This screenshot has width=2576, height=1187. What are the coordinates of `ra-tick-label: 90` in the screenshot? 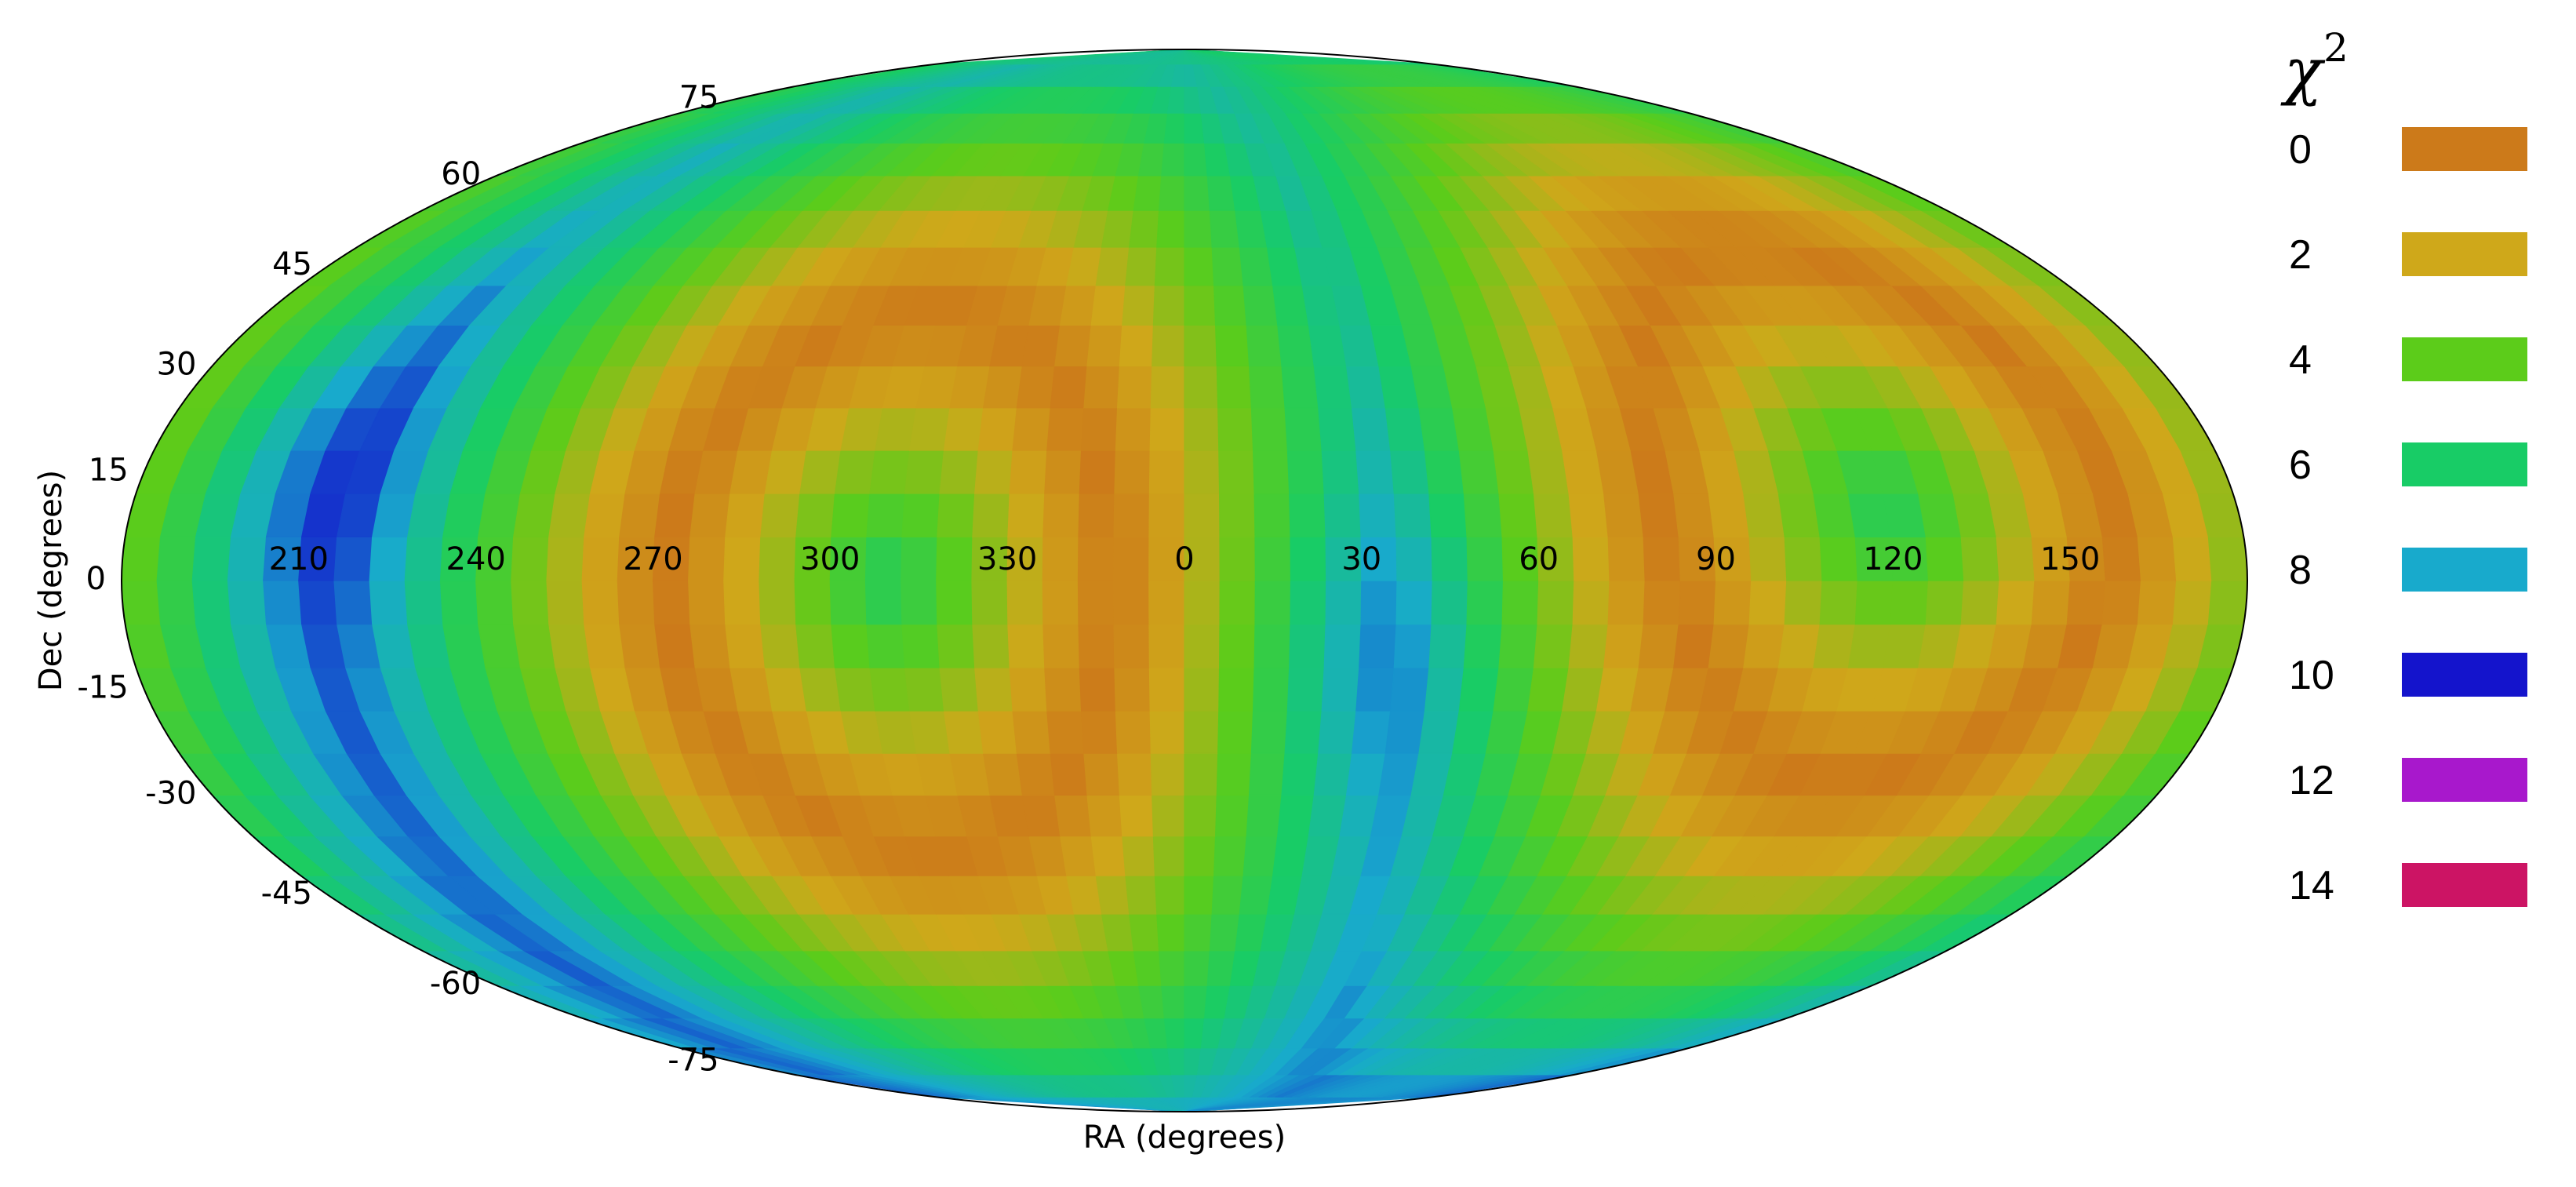 It's located at (1716, 559).